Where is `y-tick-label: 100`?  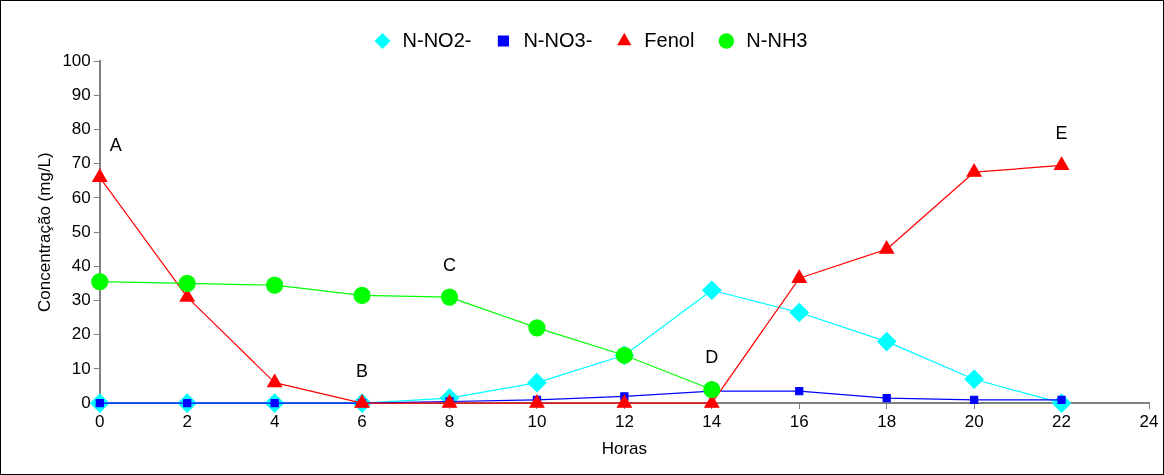
y-tick-label: 100 is located at coordinates (76, 60).